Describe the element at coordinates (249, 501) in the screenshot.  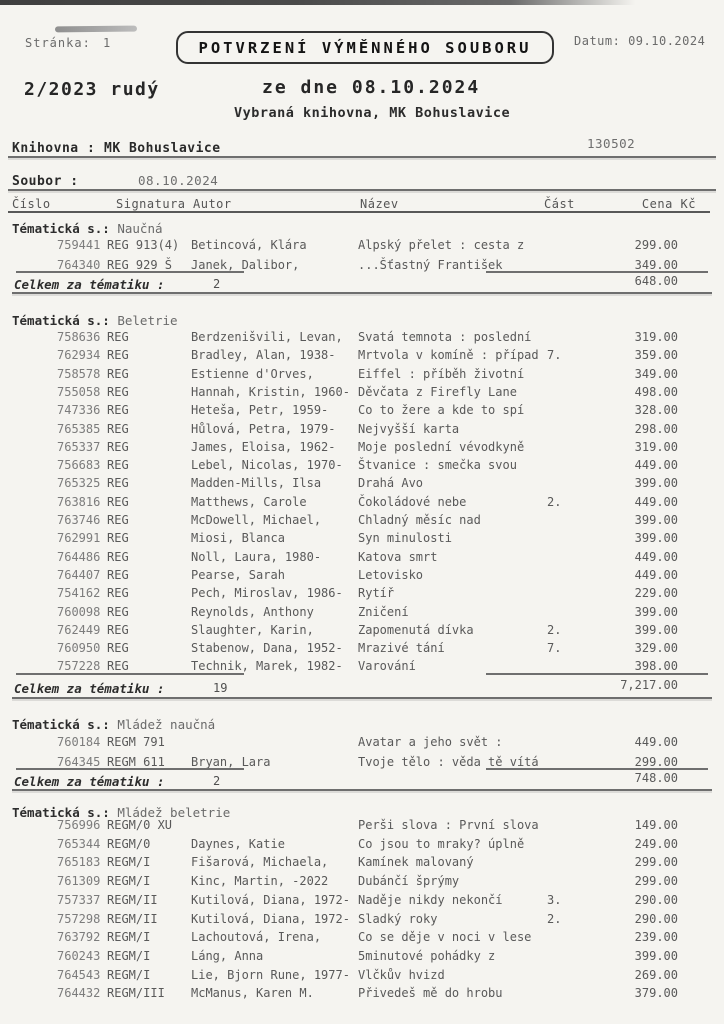
I see `row-autor: Matthews, Carole` at that location.